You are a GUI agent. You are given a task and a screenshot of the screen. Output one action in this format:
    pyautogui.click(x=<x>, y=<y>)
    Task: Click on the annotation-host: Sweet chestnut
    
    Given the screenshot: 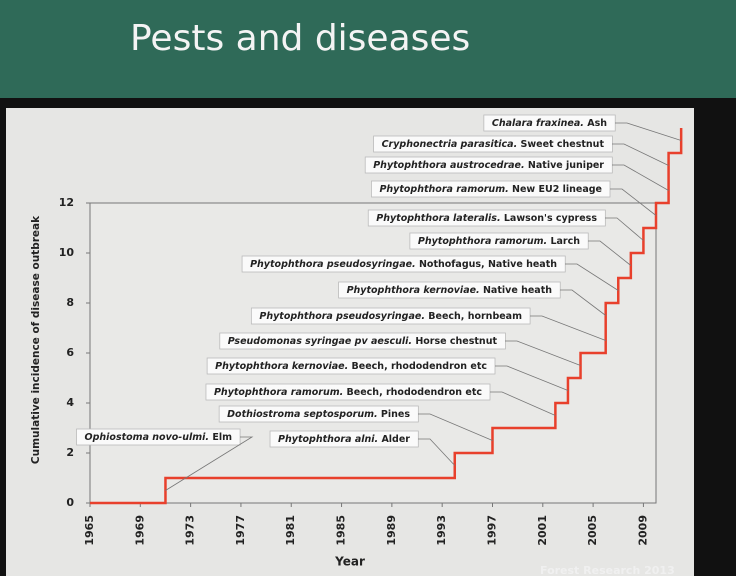 What is the action you would take?
    pyautogui.click(x=563, y=144)
    